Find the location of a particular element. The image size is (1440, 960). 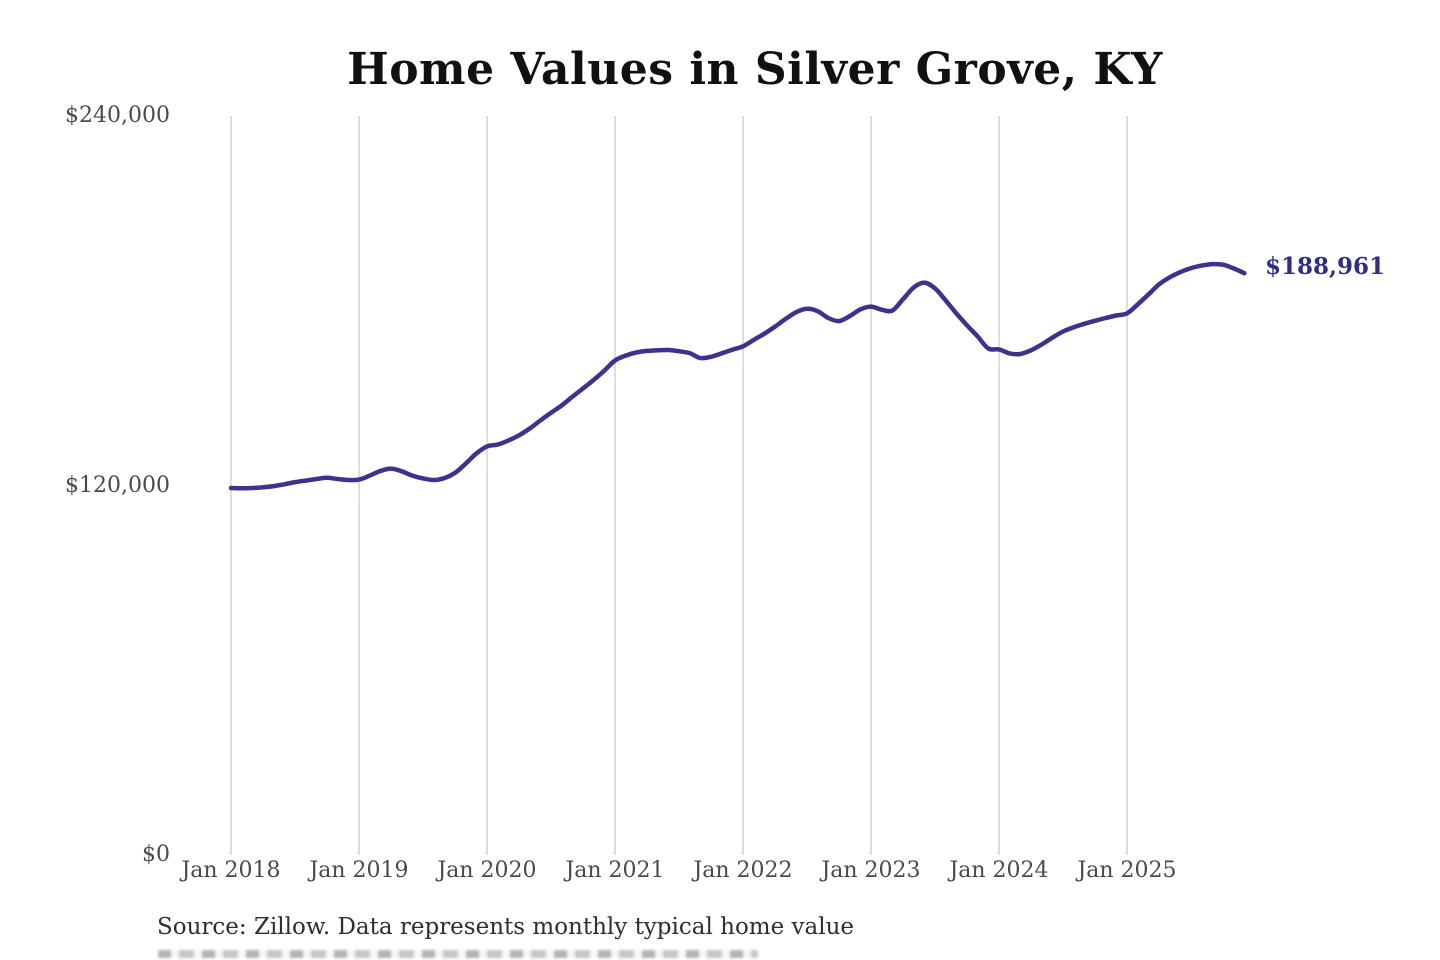

x-tick-label: Jan 2023 is located at coordinates (871, 870).